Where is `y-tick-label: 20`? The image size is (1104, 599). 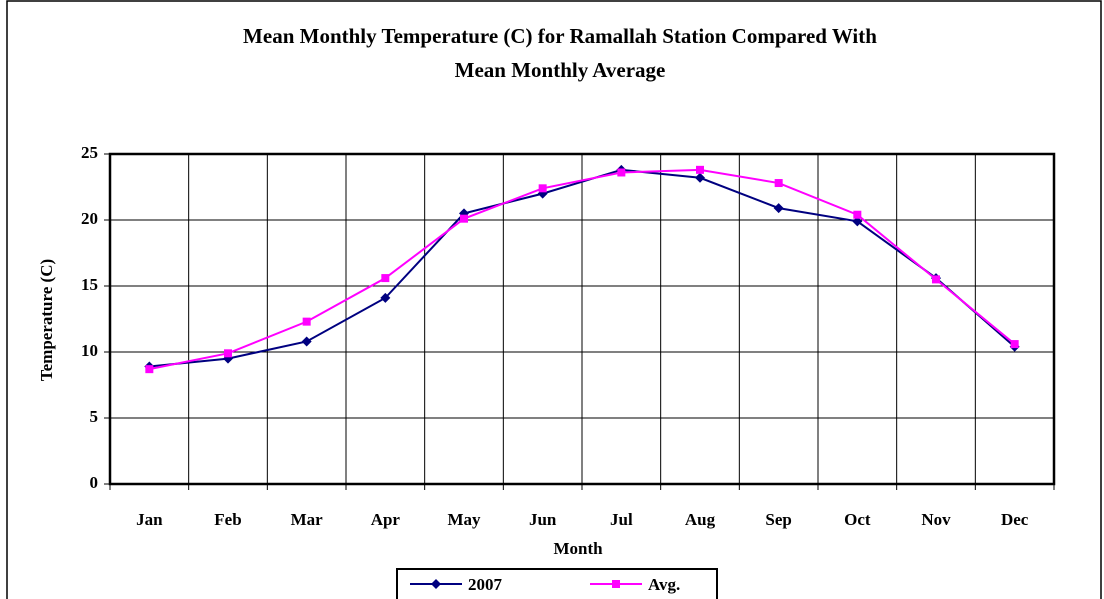 y-tick-label: 20 is located at coordinates (89, 218).